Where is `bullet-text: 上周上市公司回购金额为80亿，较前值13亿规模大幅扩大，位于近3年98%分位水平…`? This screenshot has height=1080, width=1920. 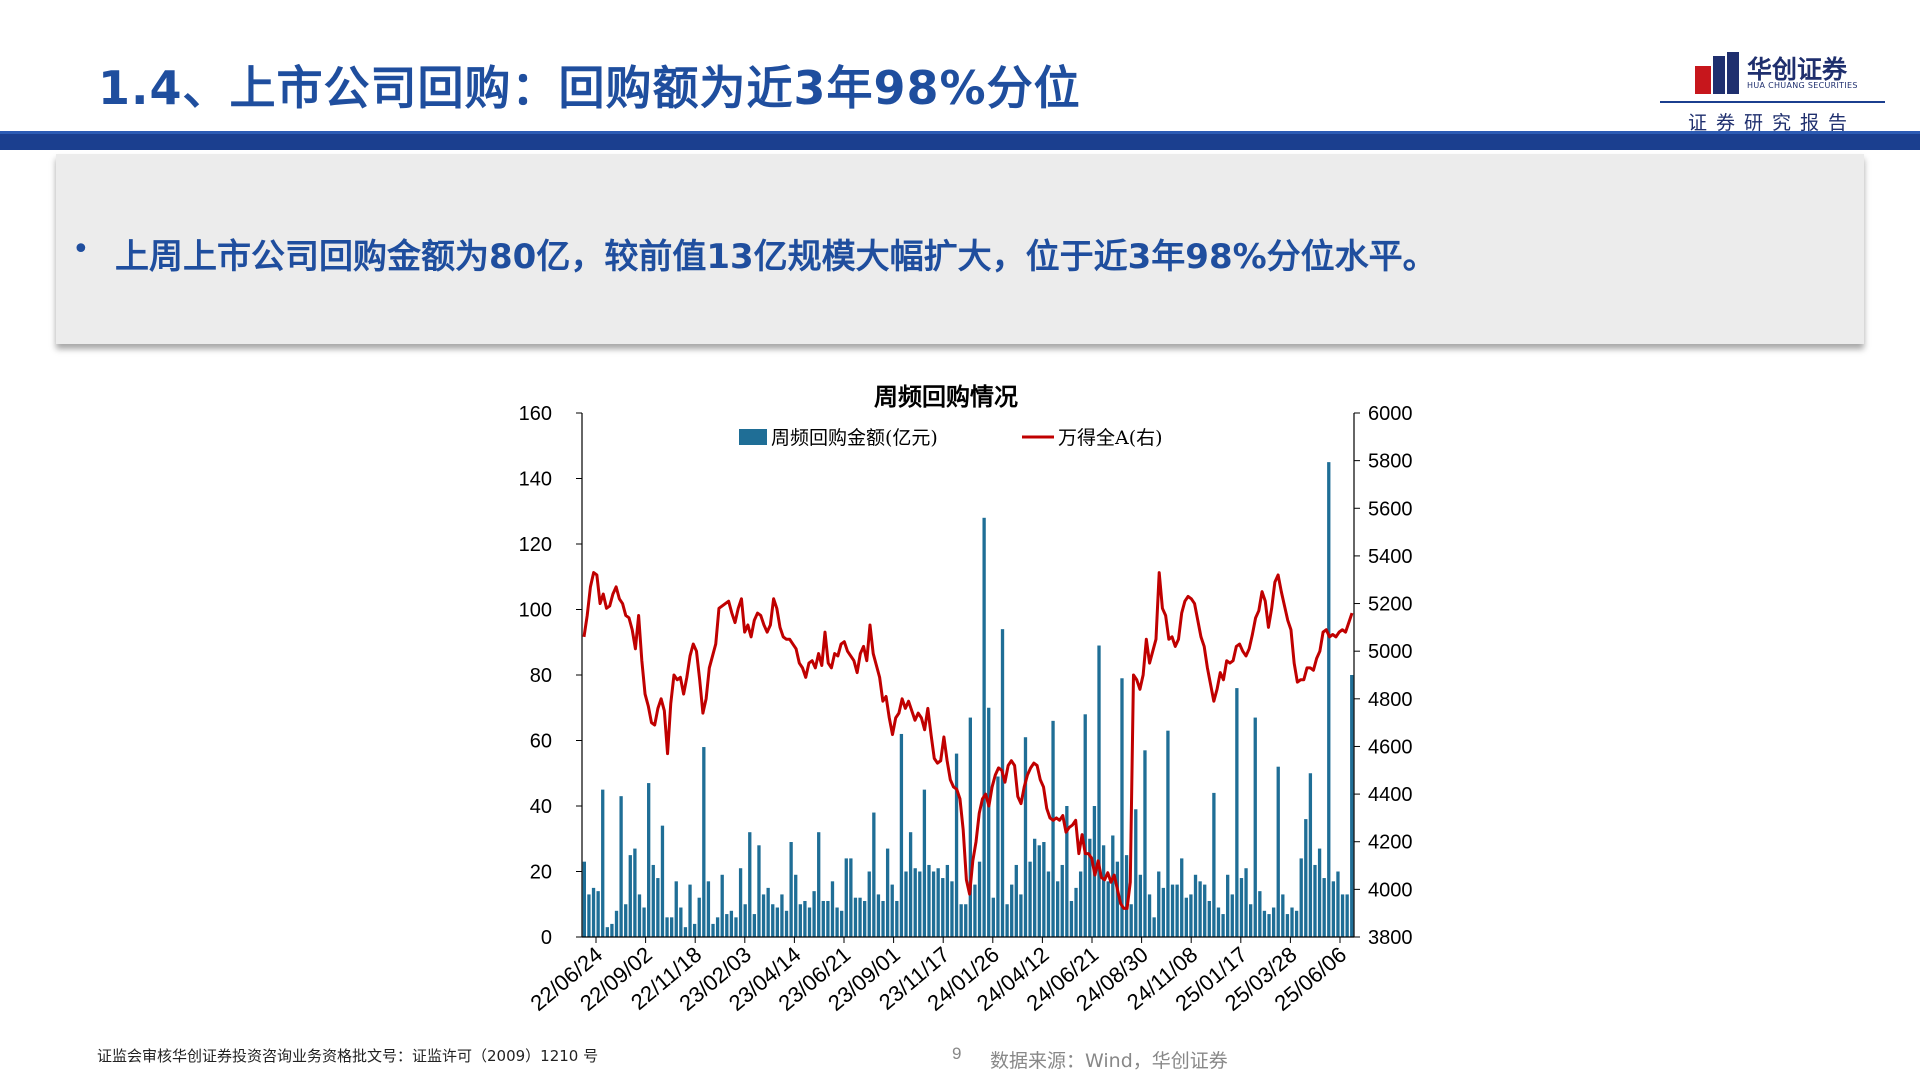 bullet-text: 上周上市公司回购金额为80亿，较前值13亿规模大幅扩大，位于近3年98%分位水平… is located at coordinates (776, 257).